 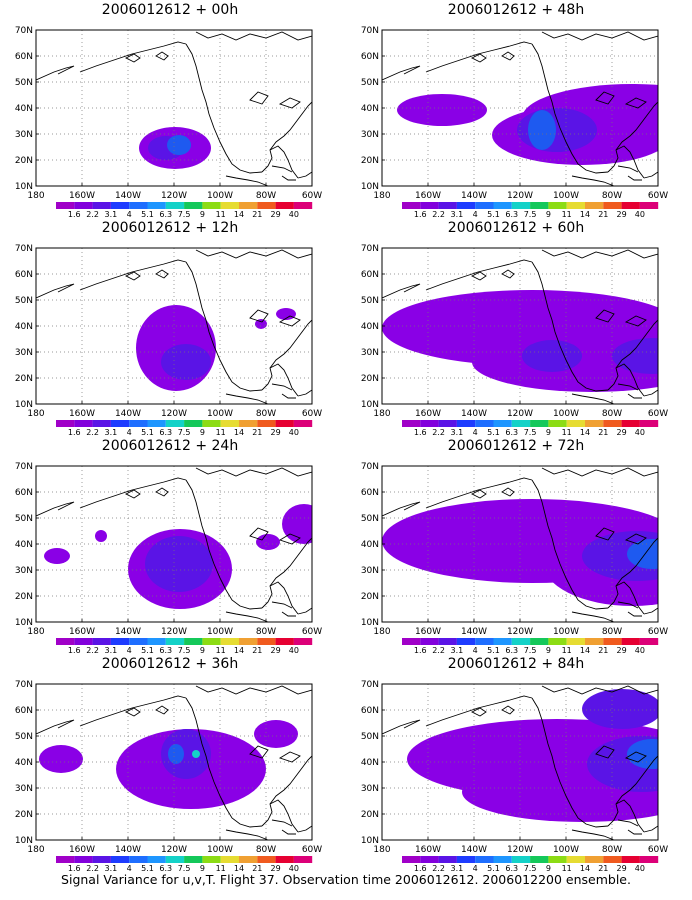 I want to click on color-bar-label: 3.1, so click(x=457, y=432).